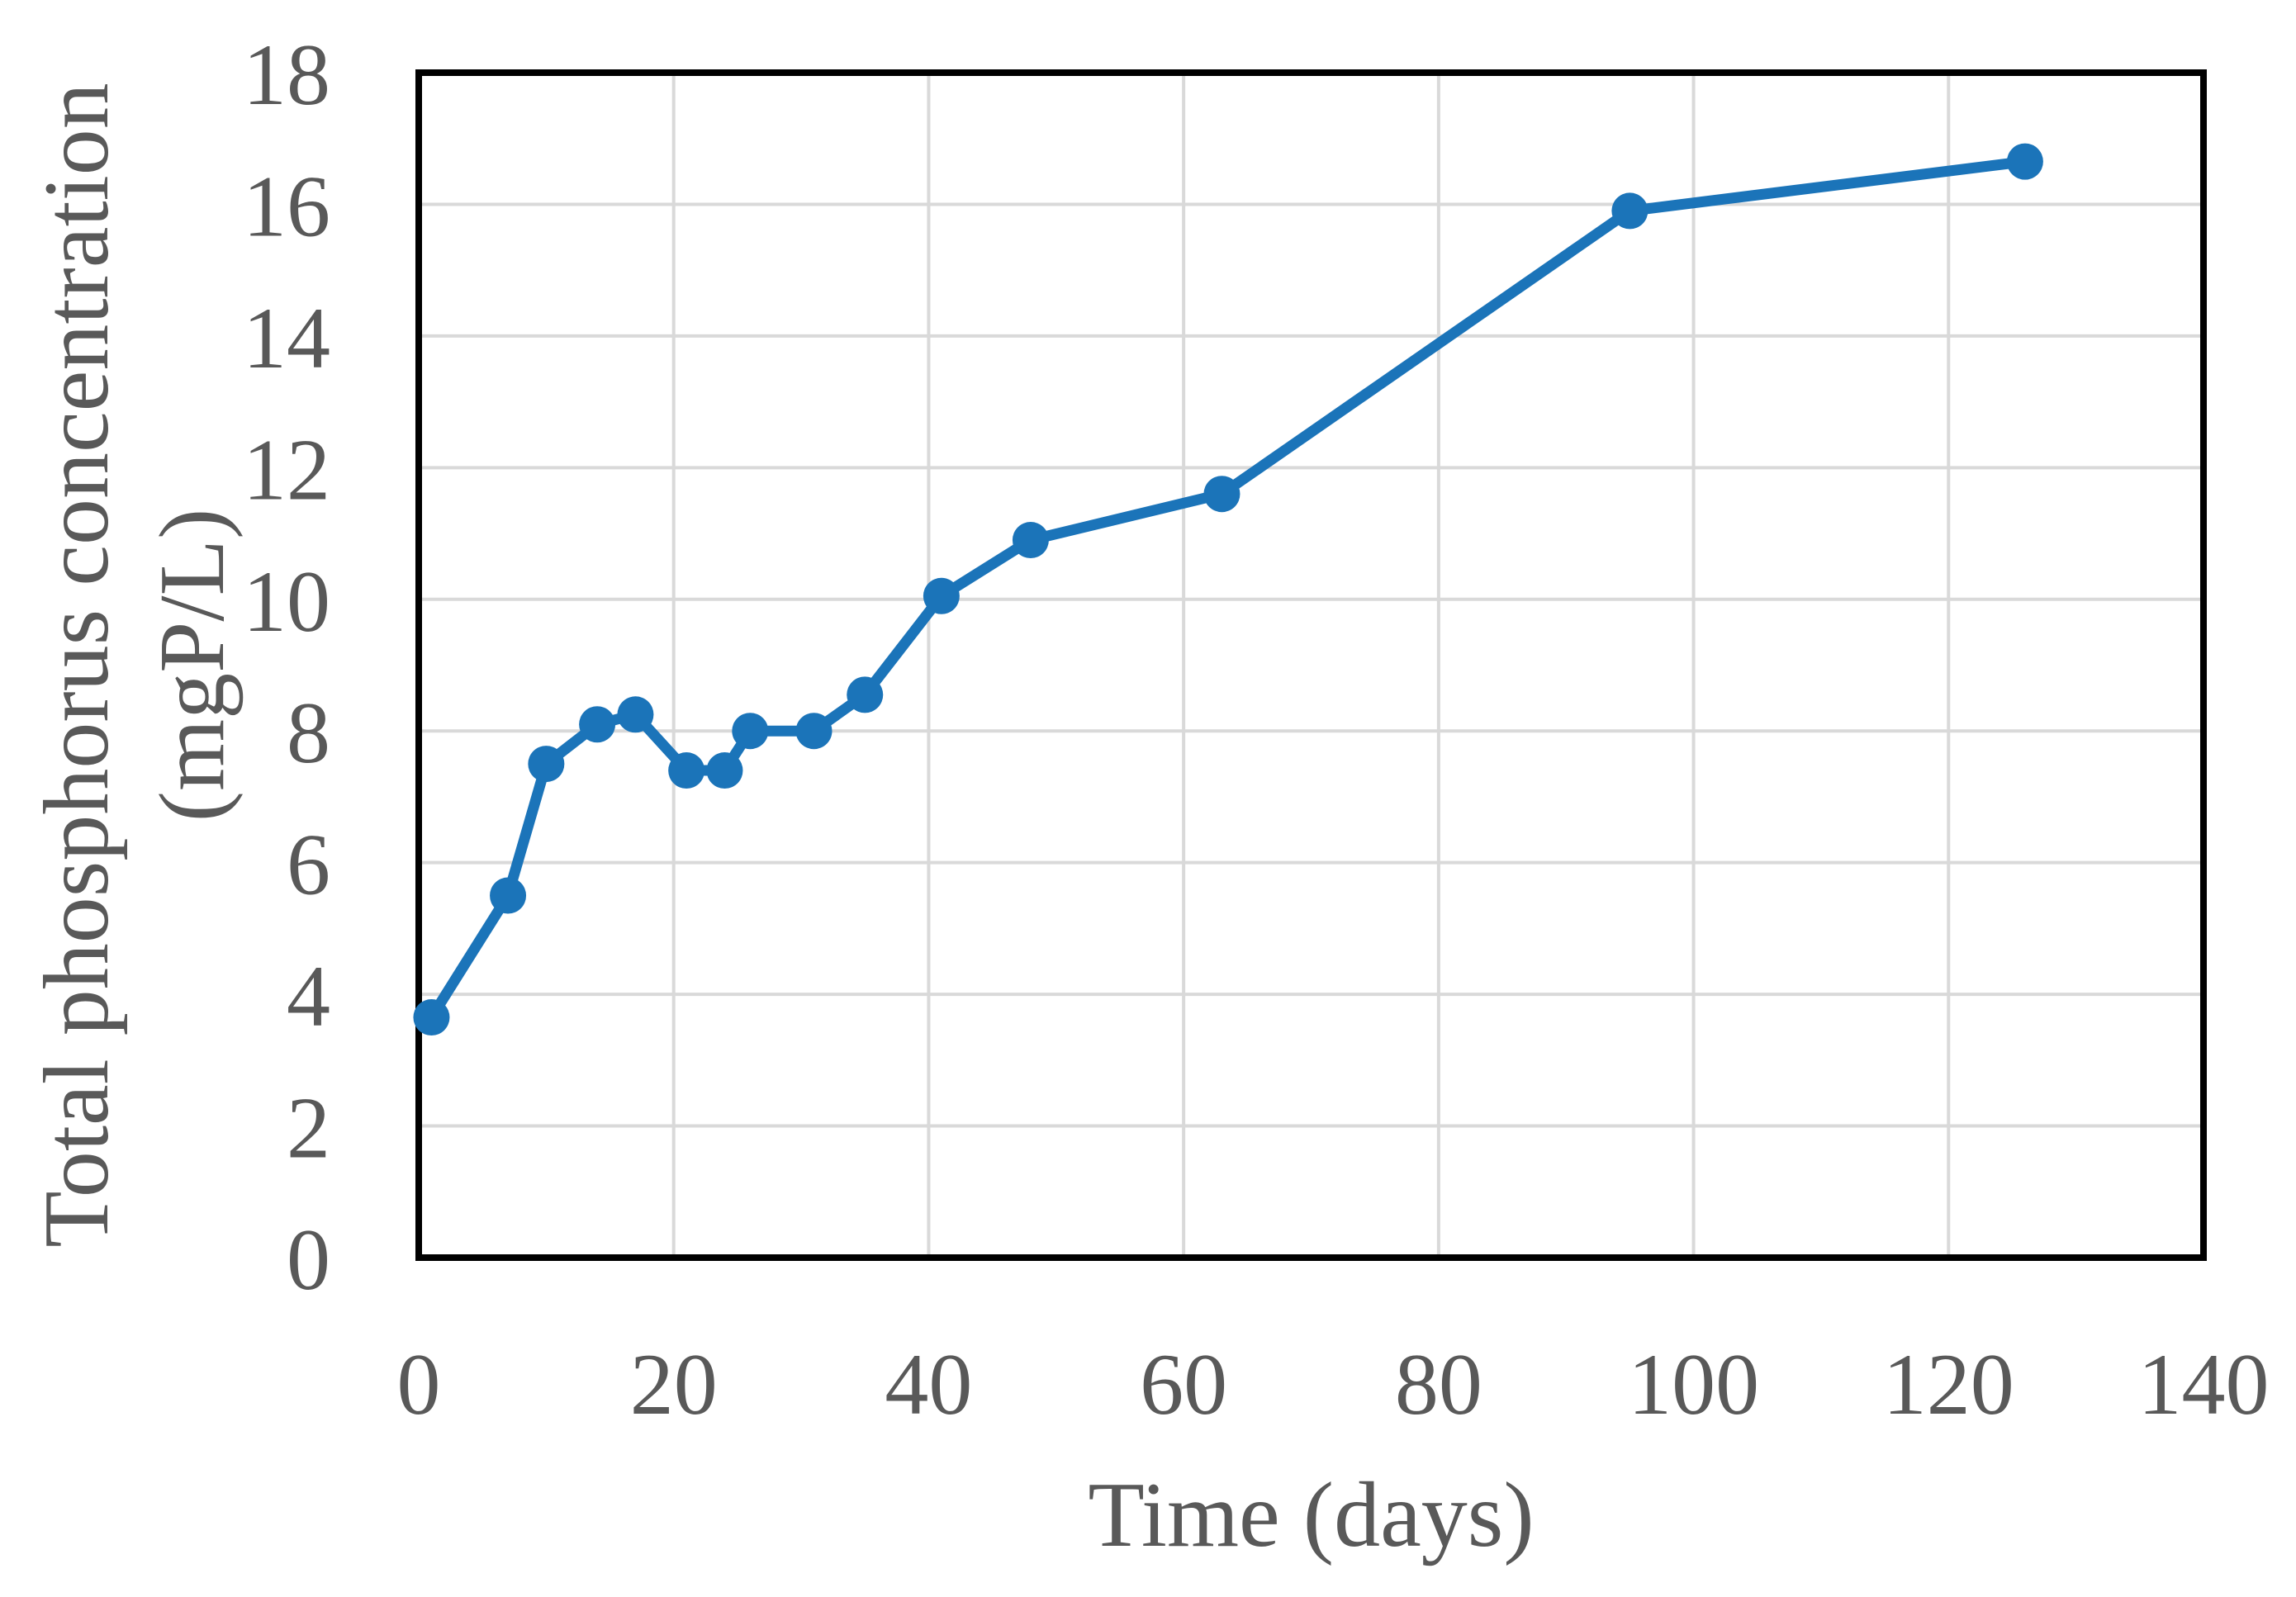 The width and height of the screenshot is (2296, 1597). I want to click on y-axis-title-line1: Total phosphorus concentration, so click(77, 665).